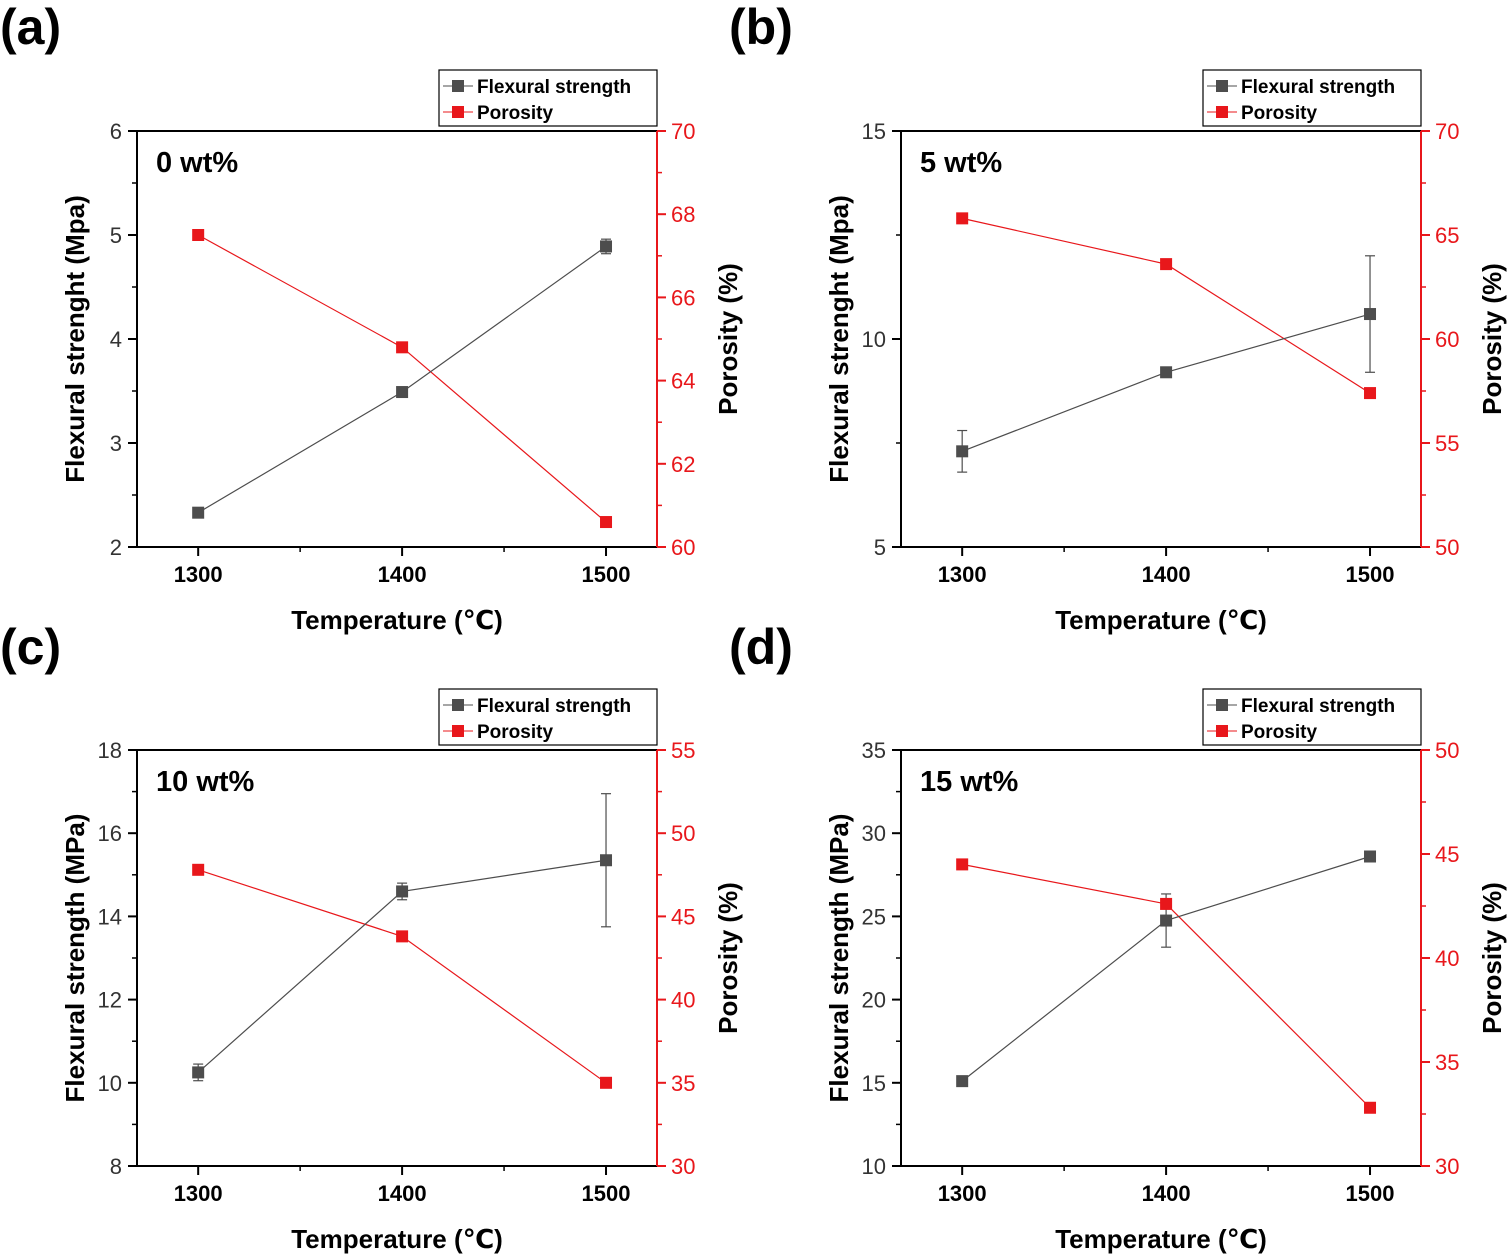 This screenshot has width=1508, height=1255. What do you see at coordinates (1447, 1062) in the screenshot?
I see `y2-tick-label: 35` at bounding box center [1447, 1062].